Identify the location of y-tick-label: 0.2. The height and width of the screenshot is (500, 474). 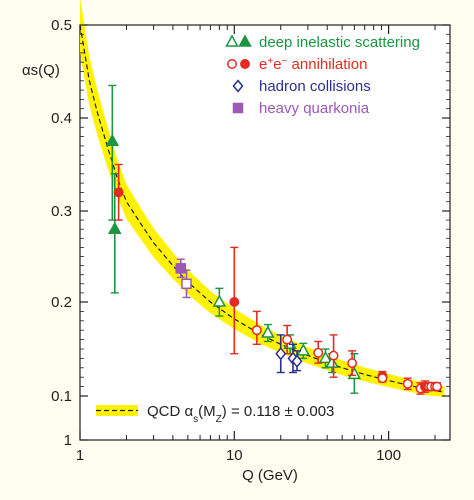
(61, 302).